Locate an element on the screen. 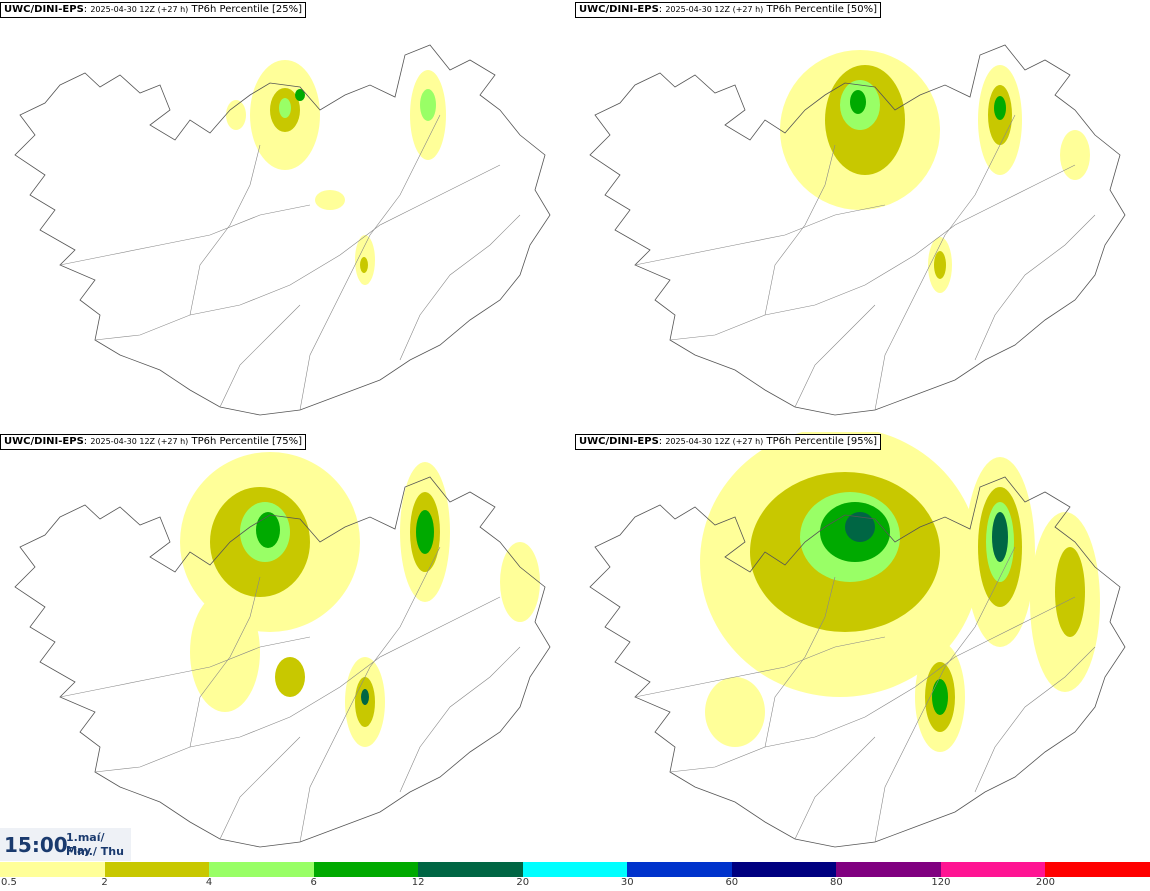  colorbar-tick-label: 2 is located at coordinates (104, 882).